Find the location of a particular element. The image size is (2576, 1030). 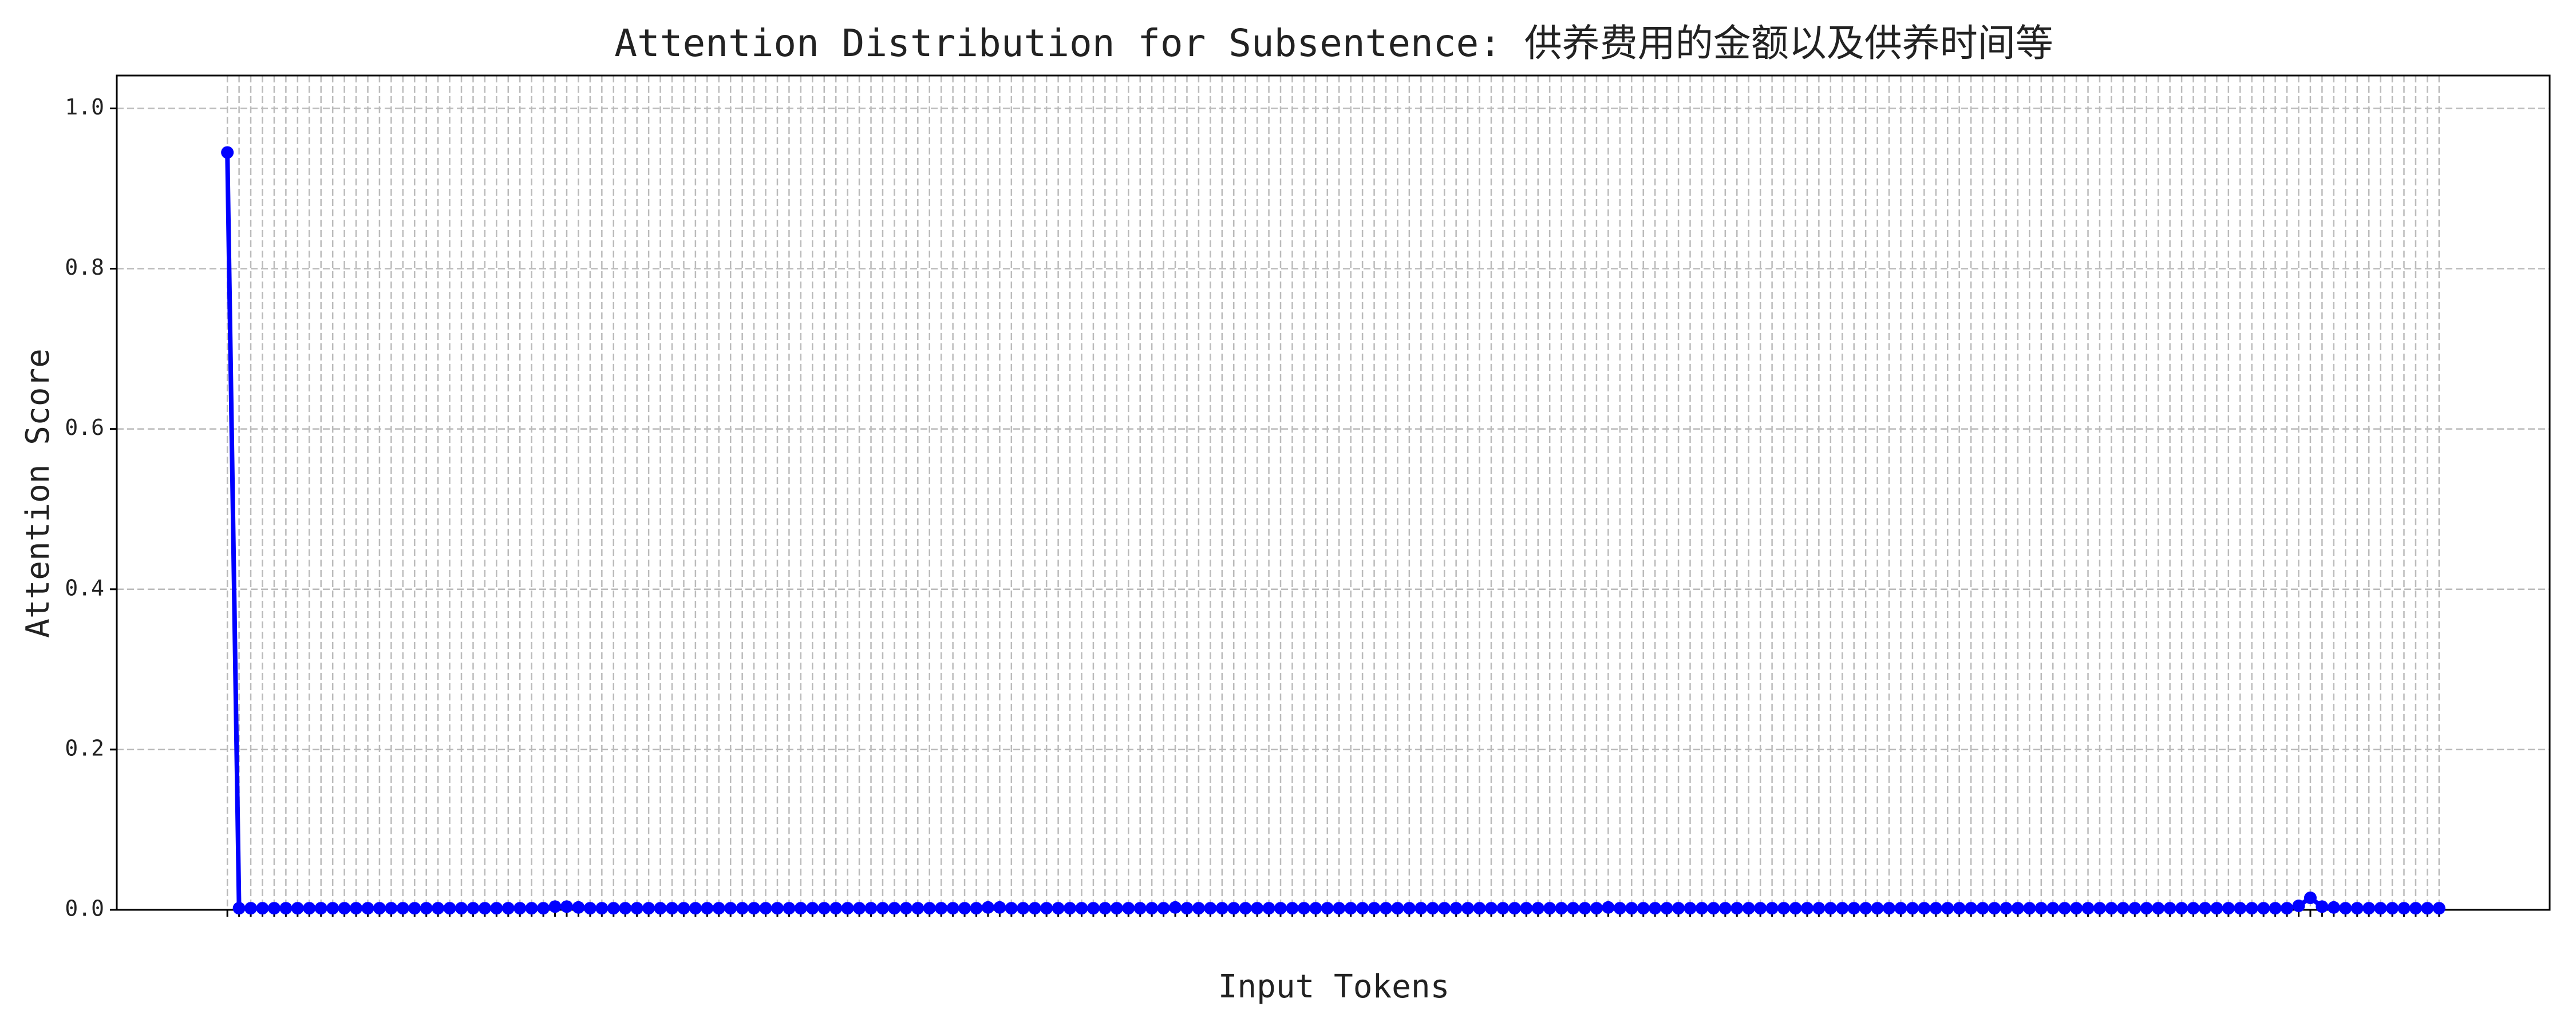

y-tick-label: 0.8 is located at coordinates (84, 267).